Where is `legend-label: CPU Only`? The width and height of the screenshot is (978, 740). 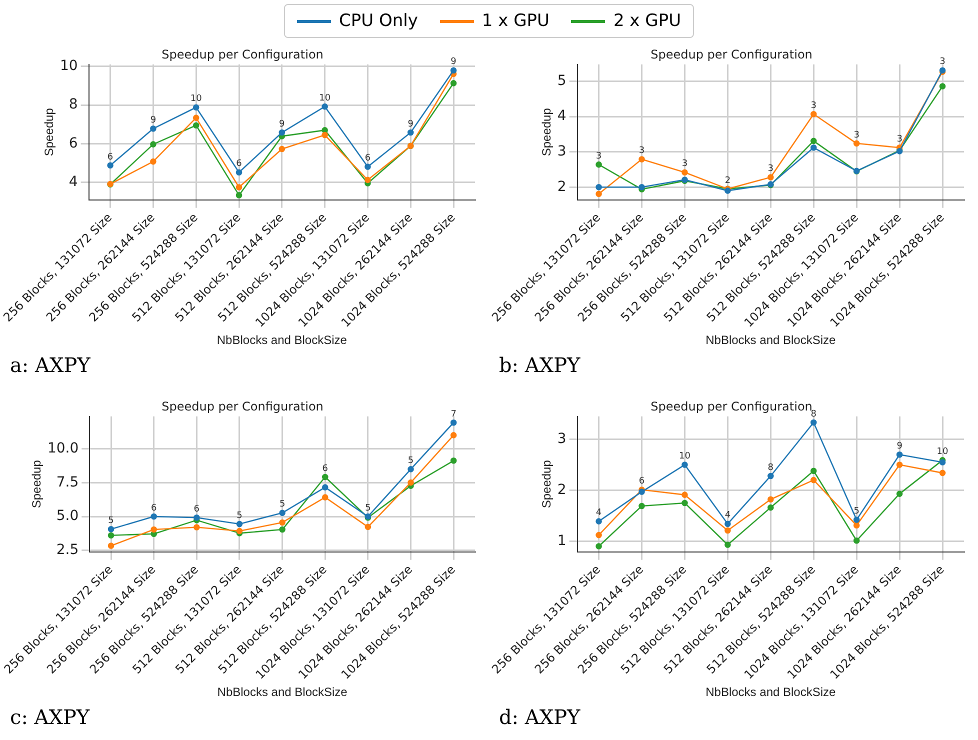 legend-label: CPU Only is located at coordinates (378, 21).